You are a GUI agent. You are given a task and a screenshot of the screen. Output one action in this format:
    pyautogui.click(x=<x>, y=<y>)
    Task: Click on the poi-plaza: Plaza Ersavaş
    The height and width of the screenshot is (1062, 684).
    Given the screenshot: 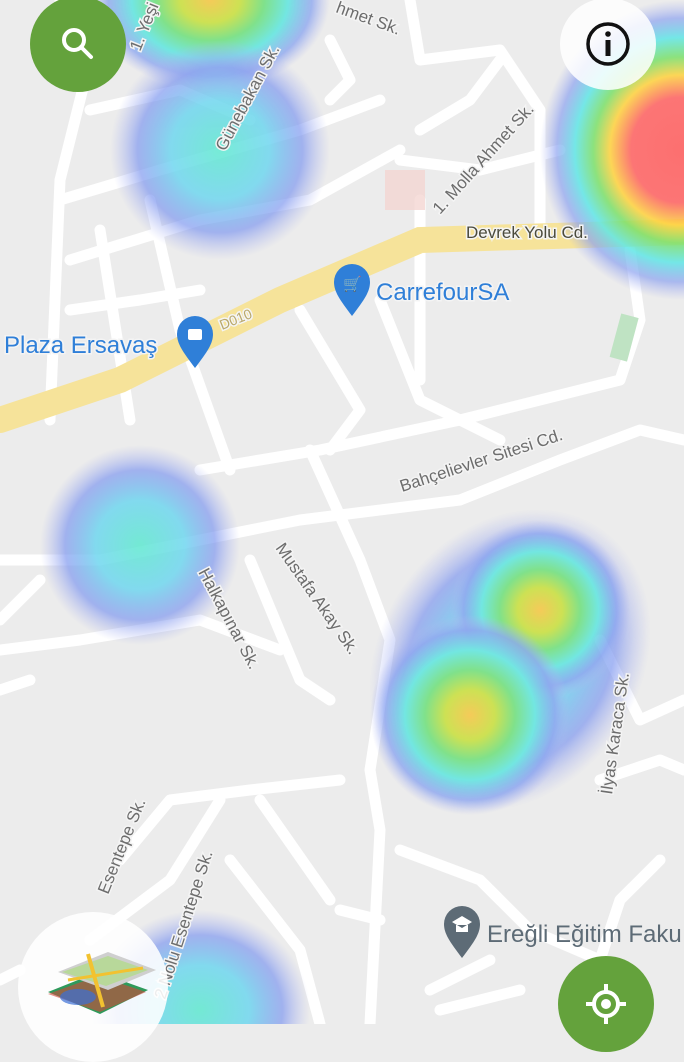 What is the action you would take?
    pyautogui.click(x=108, y=342)
    